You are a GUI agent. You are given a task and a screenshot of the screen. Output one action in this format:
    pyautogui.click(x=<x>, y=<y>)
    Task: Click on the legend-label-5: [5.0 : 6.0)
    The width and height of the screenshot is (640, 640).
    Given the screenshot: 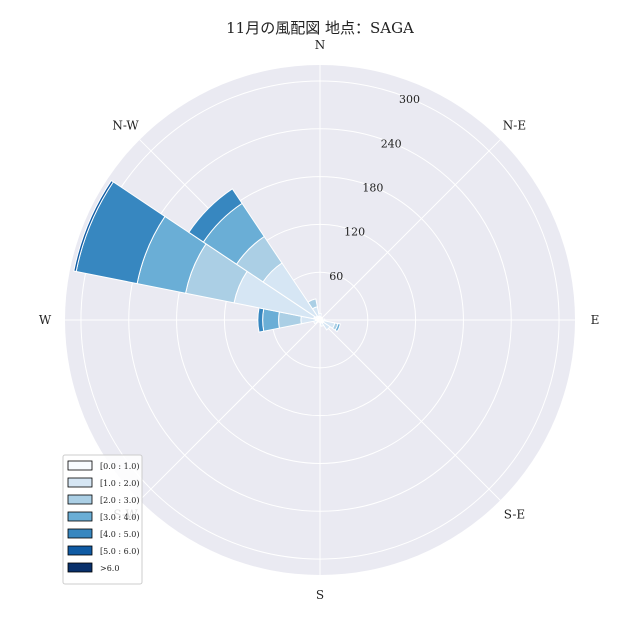 What is the action you would take?
    pyautogui.click(x=119, y=551)
    